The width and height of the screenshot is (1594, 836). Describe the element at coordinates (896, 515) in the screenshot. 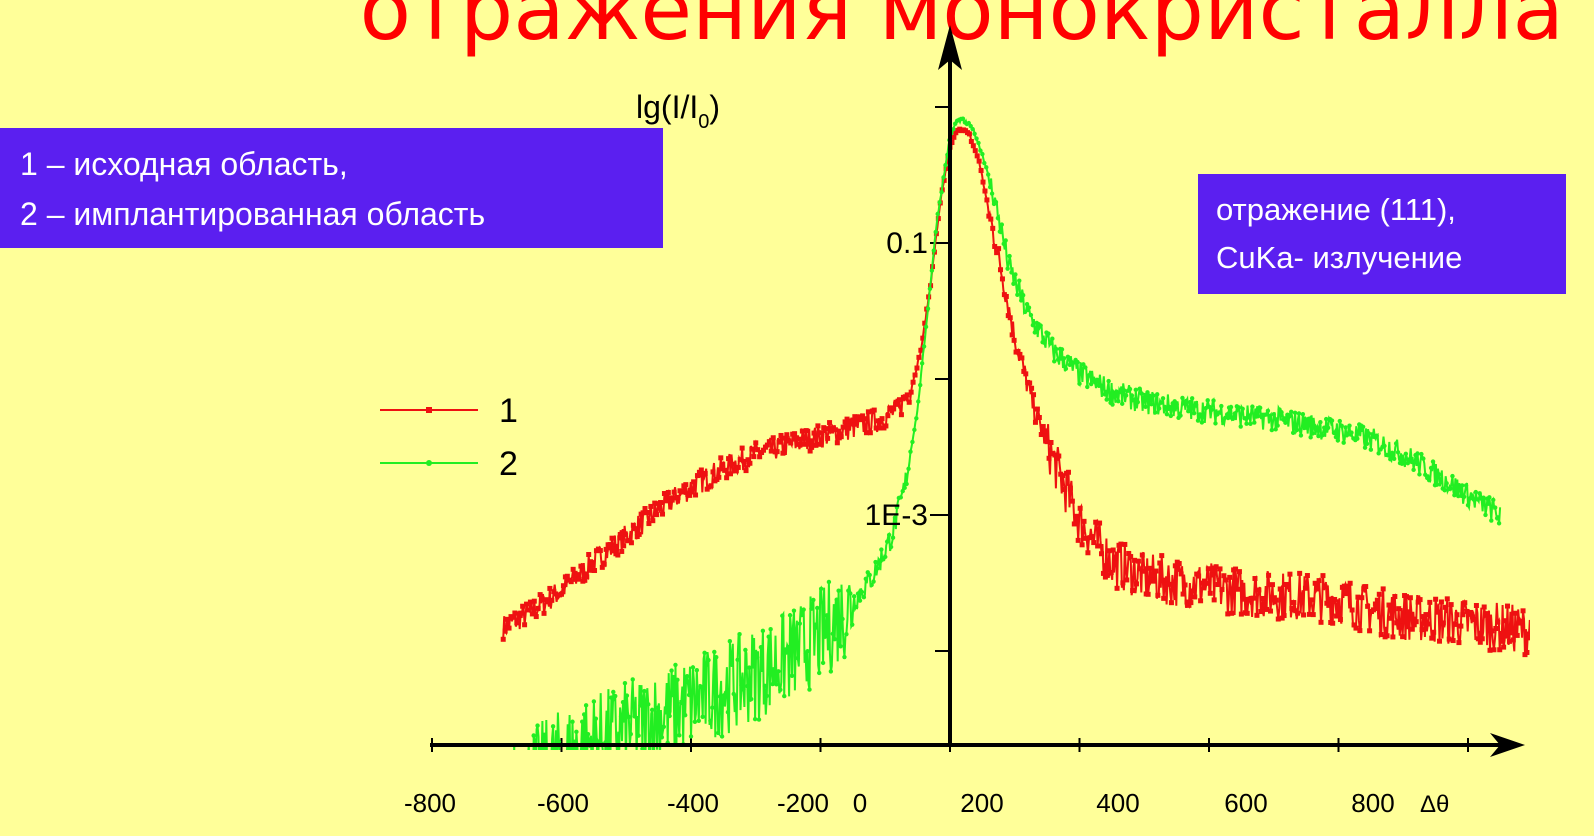

I see `y-tick-label: 1E-3` at that location.